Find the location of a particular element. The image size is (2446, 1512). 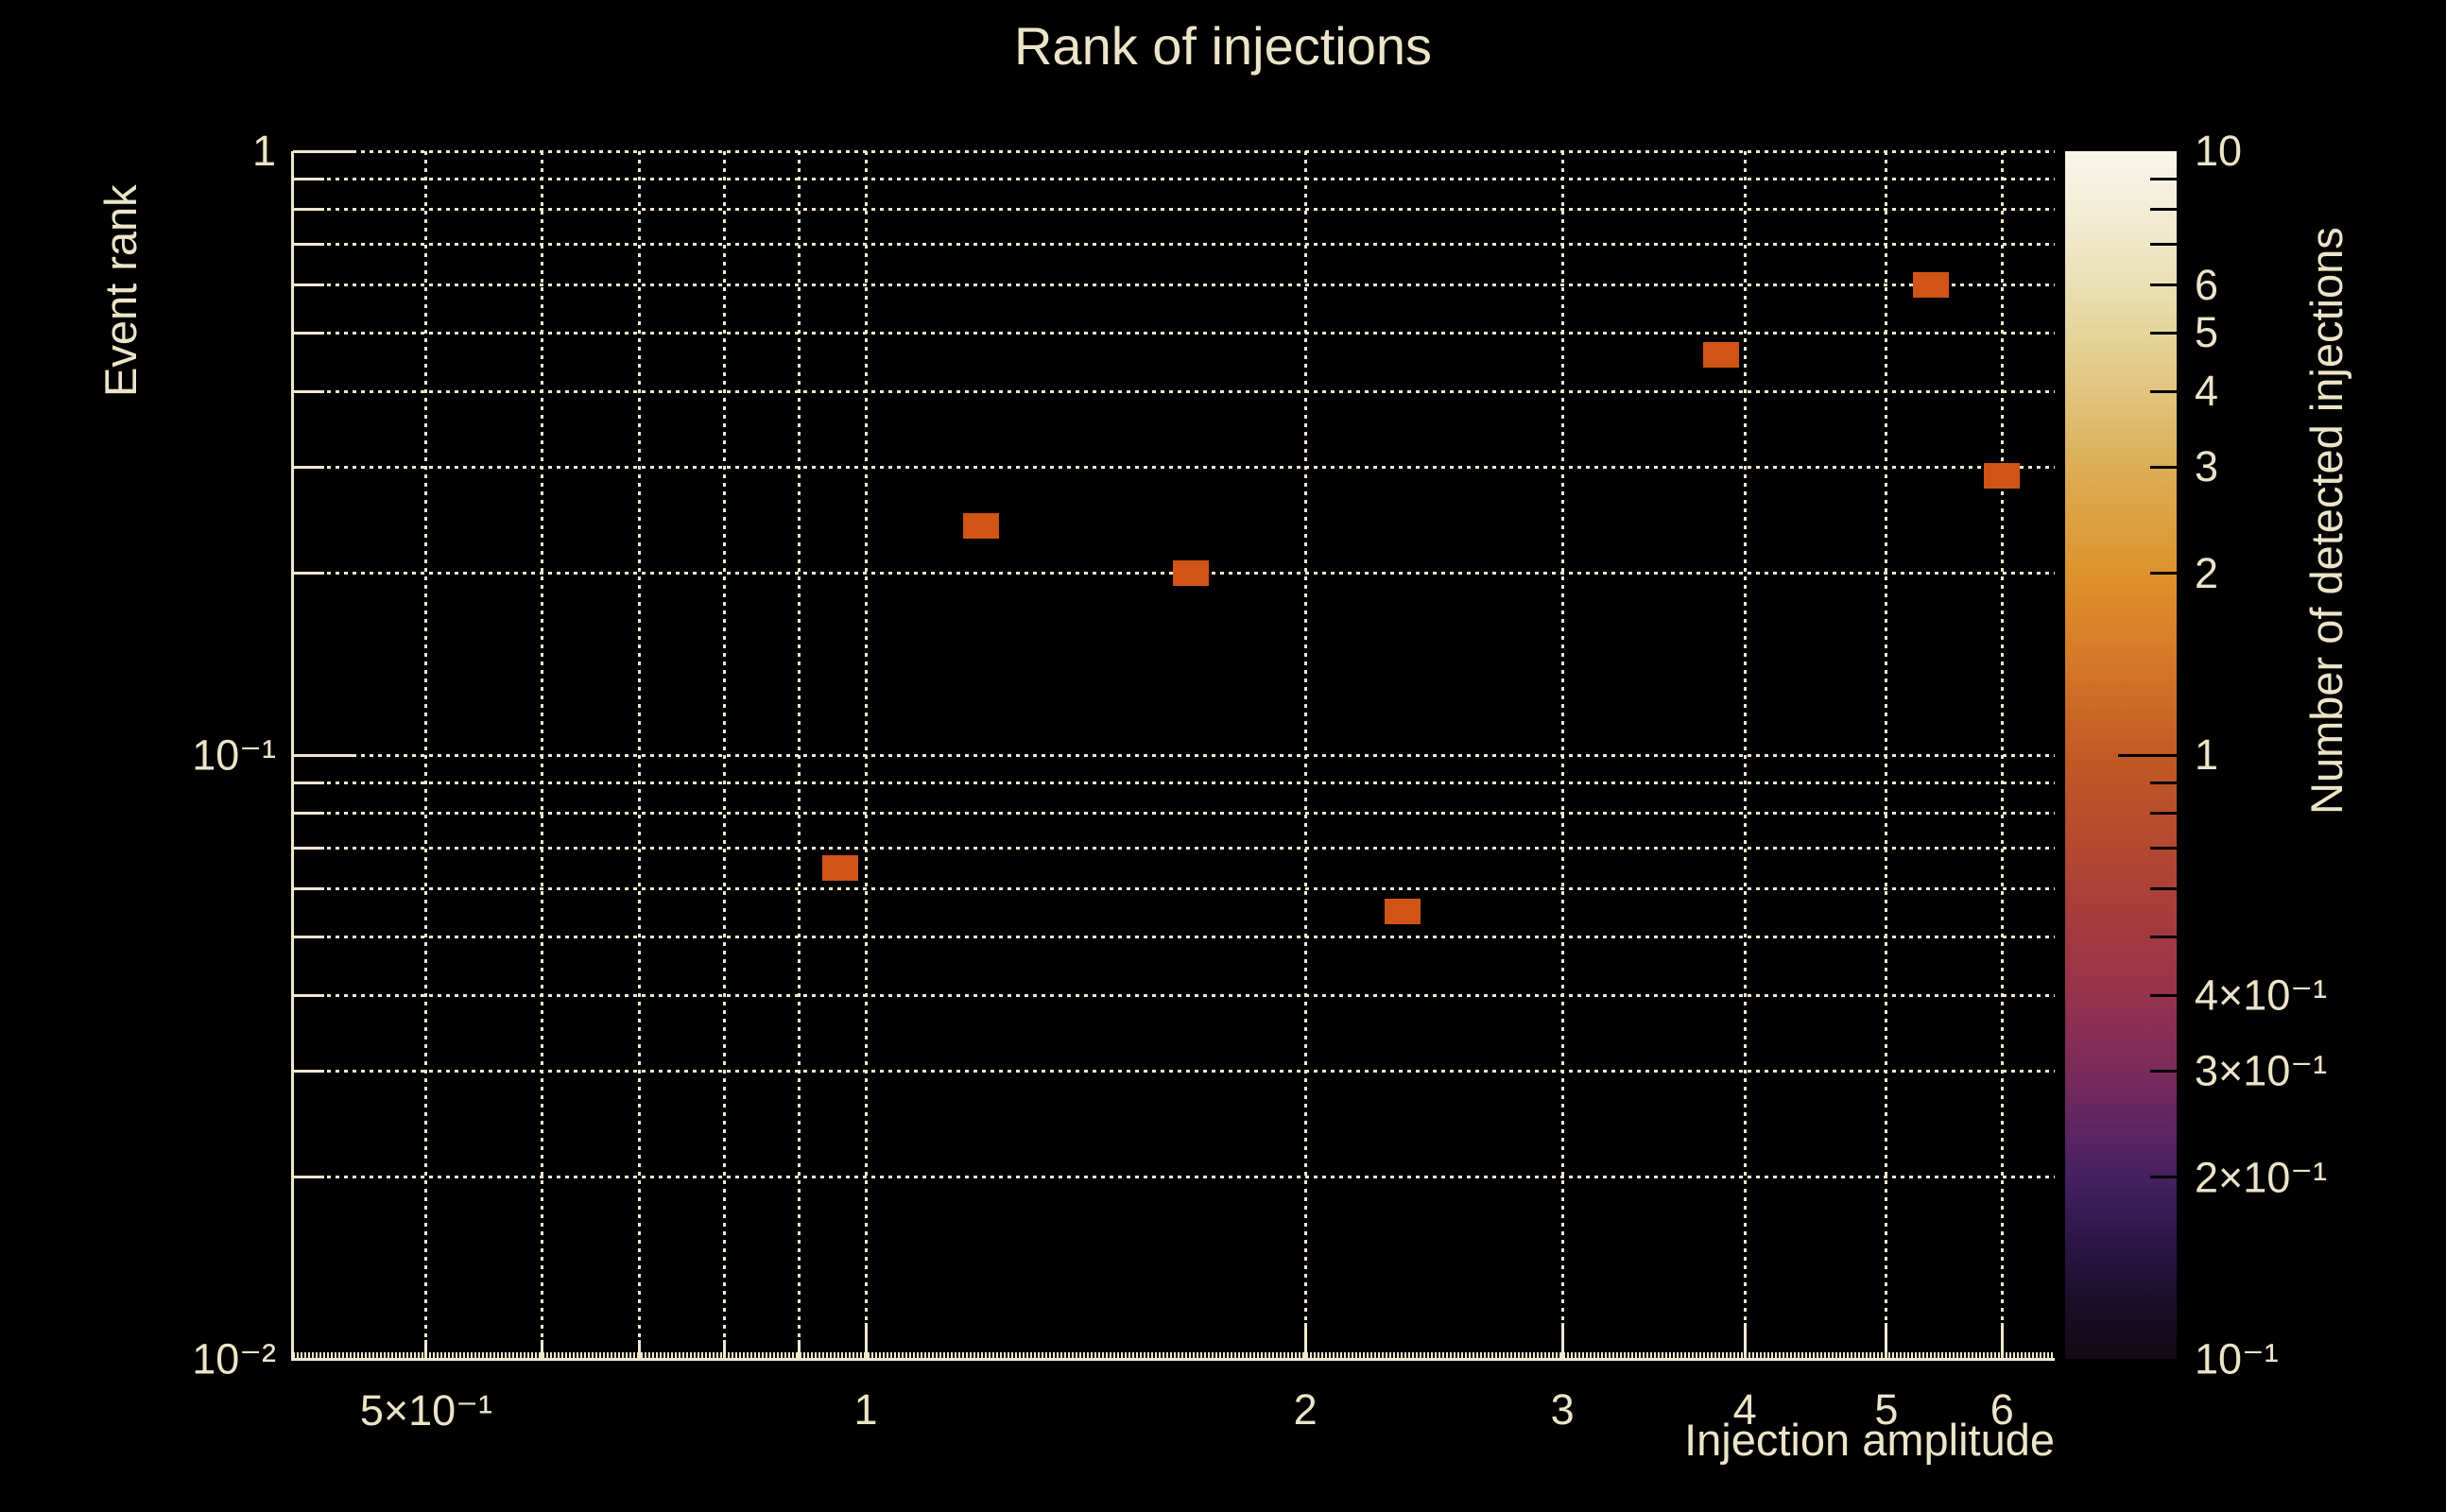

colorbar-tick-label: 10⁻¹ is located at coordinates (2237, 1358).